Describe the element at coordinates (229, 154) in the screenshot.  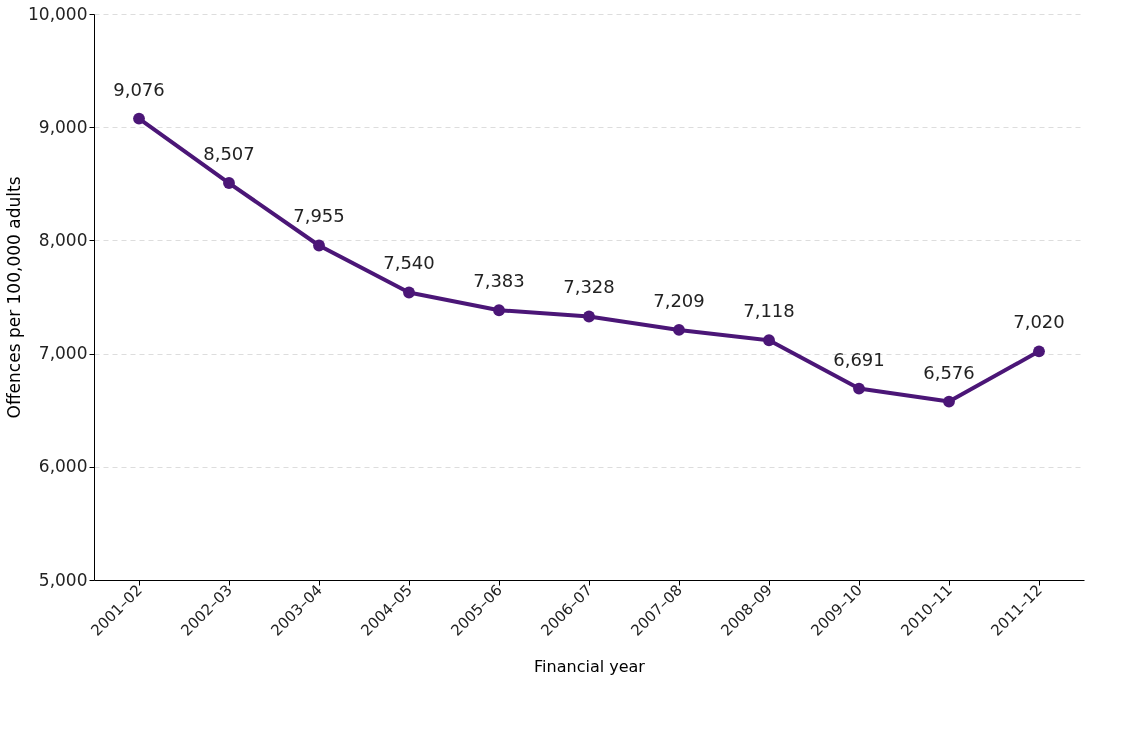
I see `data-label: 8,507` at that location.